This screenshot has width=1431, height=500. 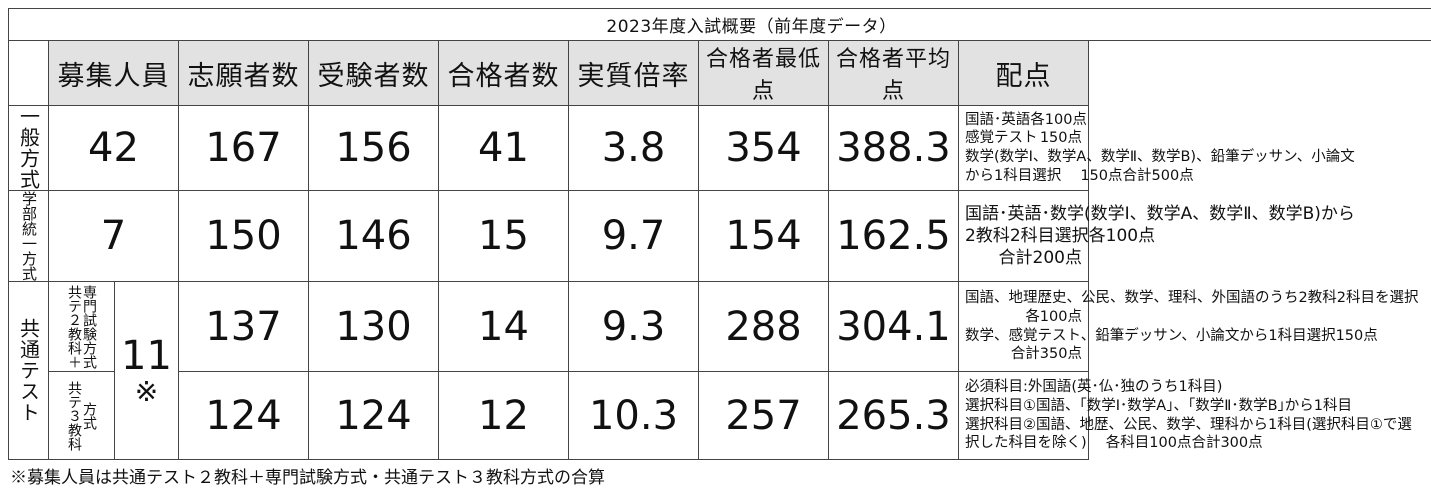 What do you see at coordinates (1159, 405) in the screenshot?
I see `scoring-line: 選択科目①国語、｢数学Ⅰ･数学A｣、｢数学Ⅱ･数学B｣から1科目` at bounding box center [1159, 405].